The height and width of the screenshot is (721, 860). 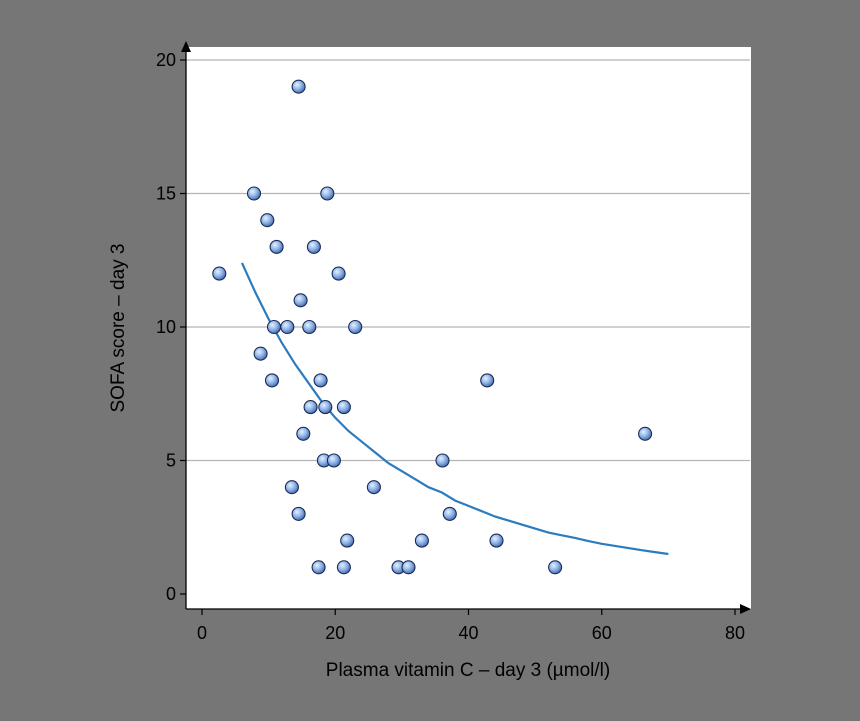 What do you see at coordinates (202, 633) in the screenshot?
I see `x-tick-label-0: 0` at bounding box center [202, 633].